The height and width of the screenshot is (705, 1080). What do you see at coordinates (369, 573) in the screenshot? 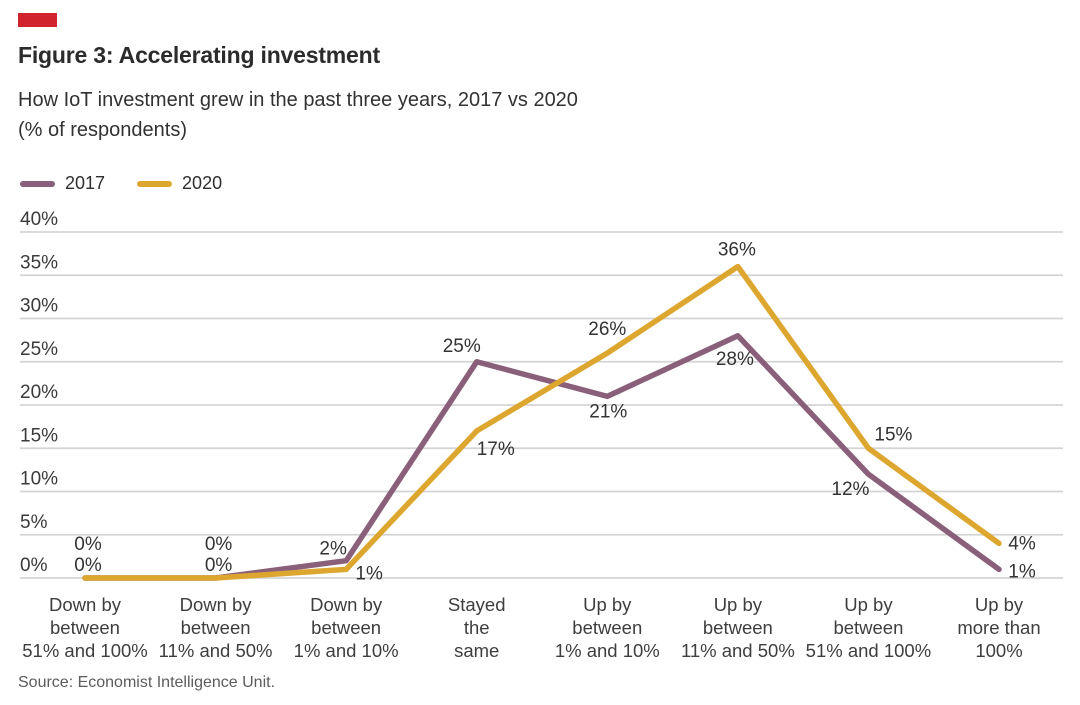
I see `data-label-2020: 1%` at bounding box center [369, 573].